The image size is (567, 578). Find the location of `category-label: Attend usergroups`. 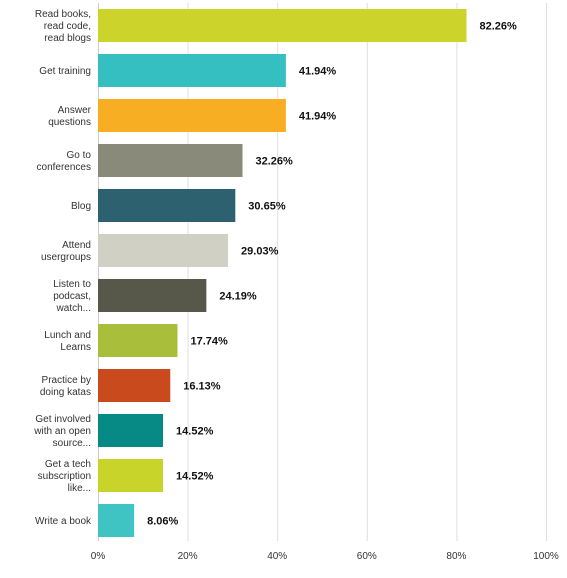

category-label: Attend usergroups is located at coordinates (66, 251).